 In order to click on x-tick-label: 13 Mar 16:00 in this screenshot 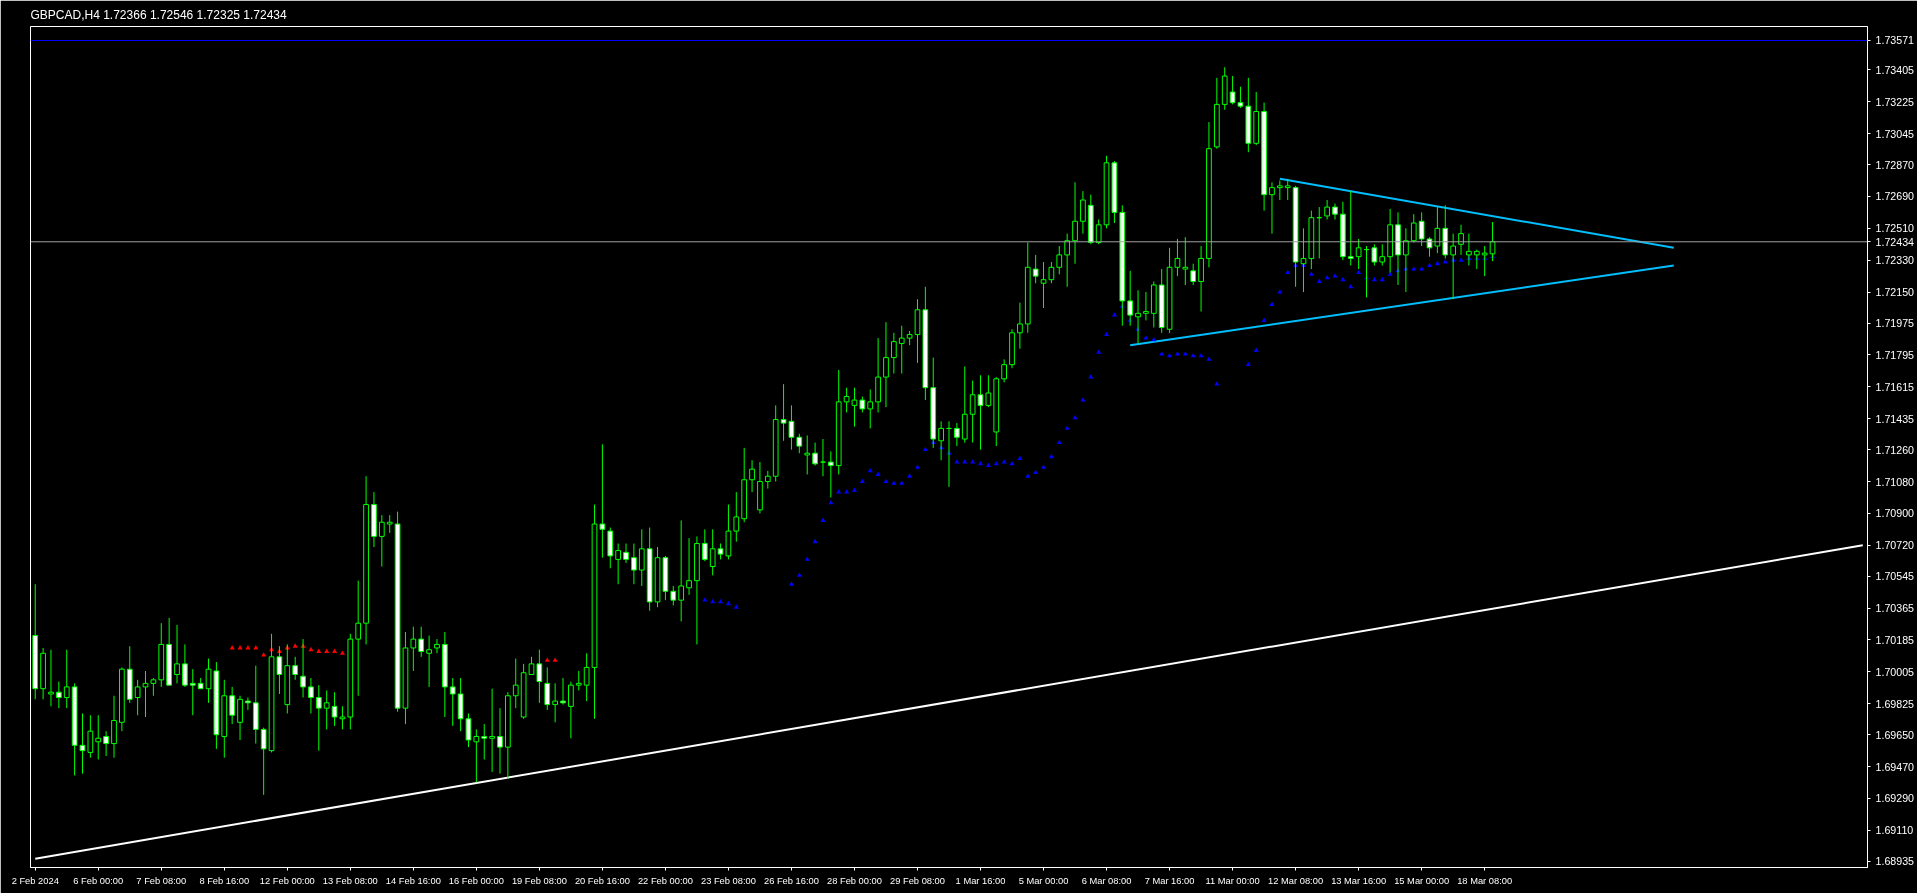, I will do `click(1359, 880)`.